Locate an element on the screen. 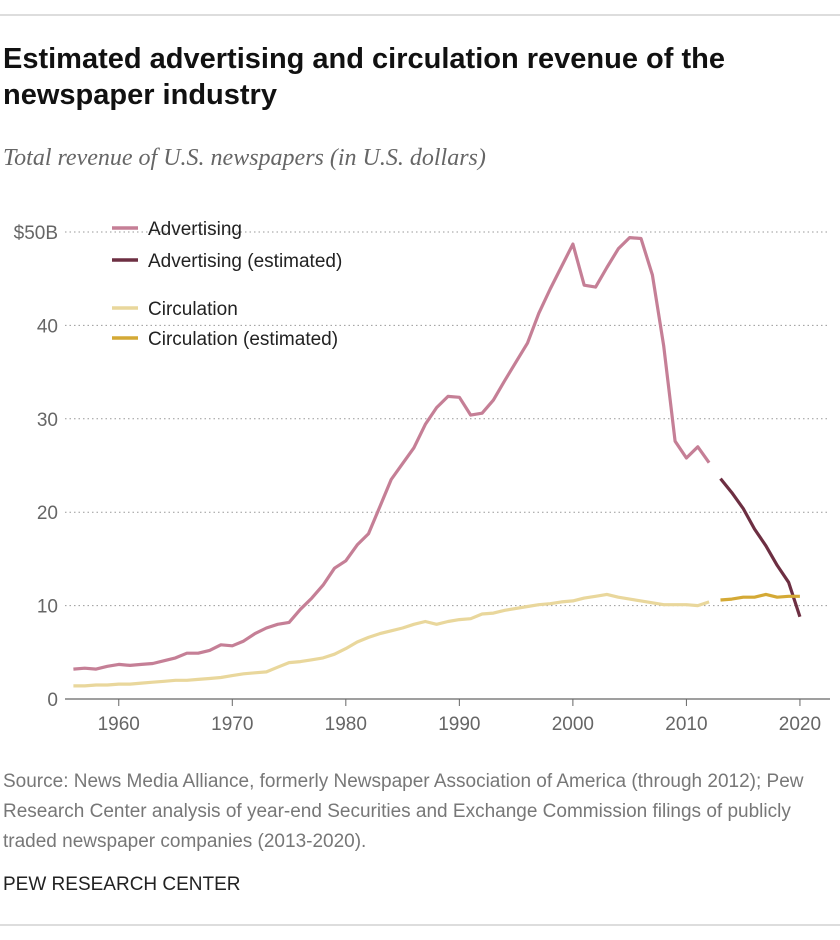  x-tick-label: 1970 is located at coordinates (232, 724).